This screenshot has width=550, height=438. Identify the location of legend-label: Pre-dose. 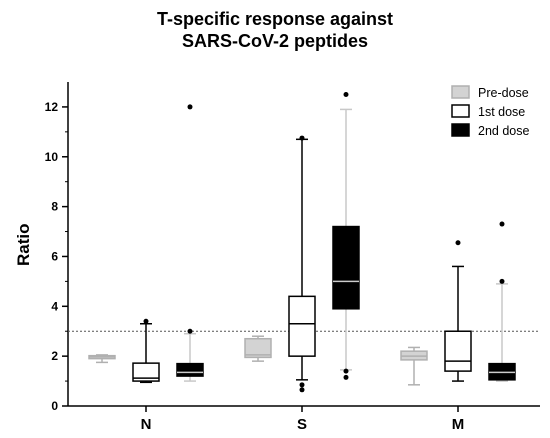
(503, 93).